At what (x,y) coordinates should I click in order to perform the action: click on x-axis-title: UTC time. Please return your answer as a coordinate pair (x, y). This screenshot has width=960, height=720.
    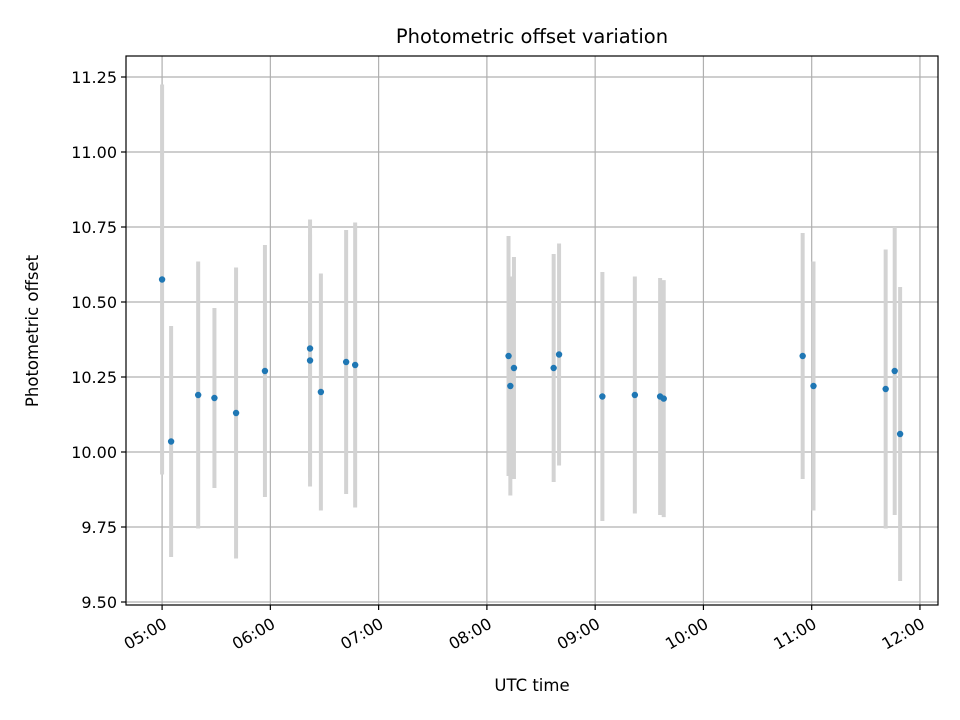
    Looking at the image, I should click on (531, 685).